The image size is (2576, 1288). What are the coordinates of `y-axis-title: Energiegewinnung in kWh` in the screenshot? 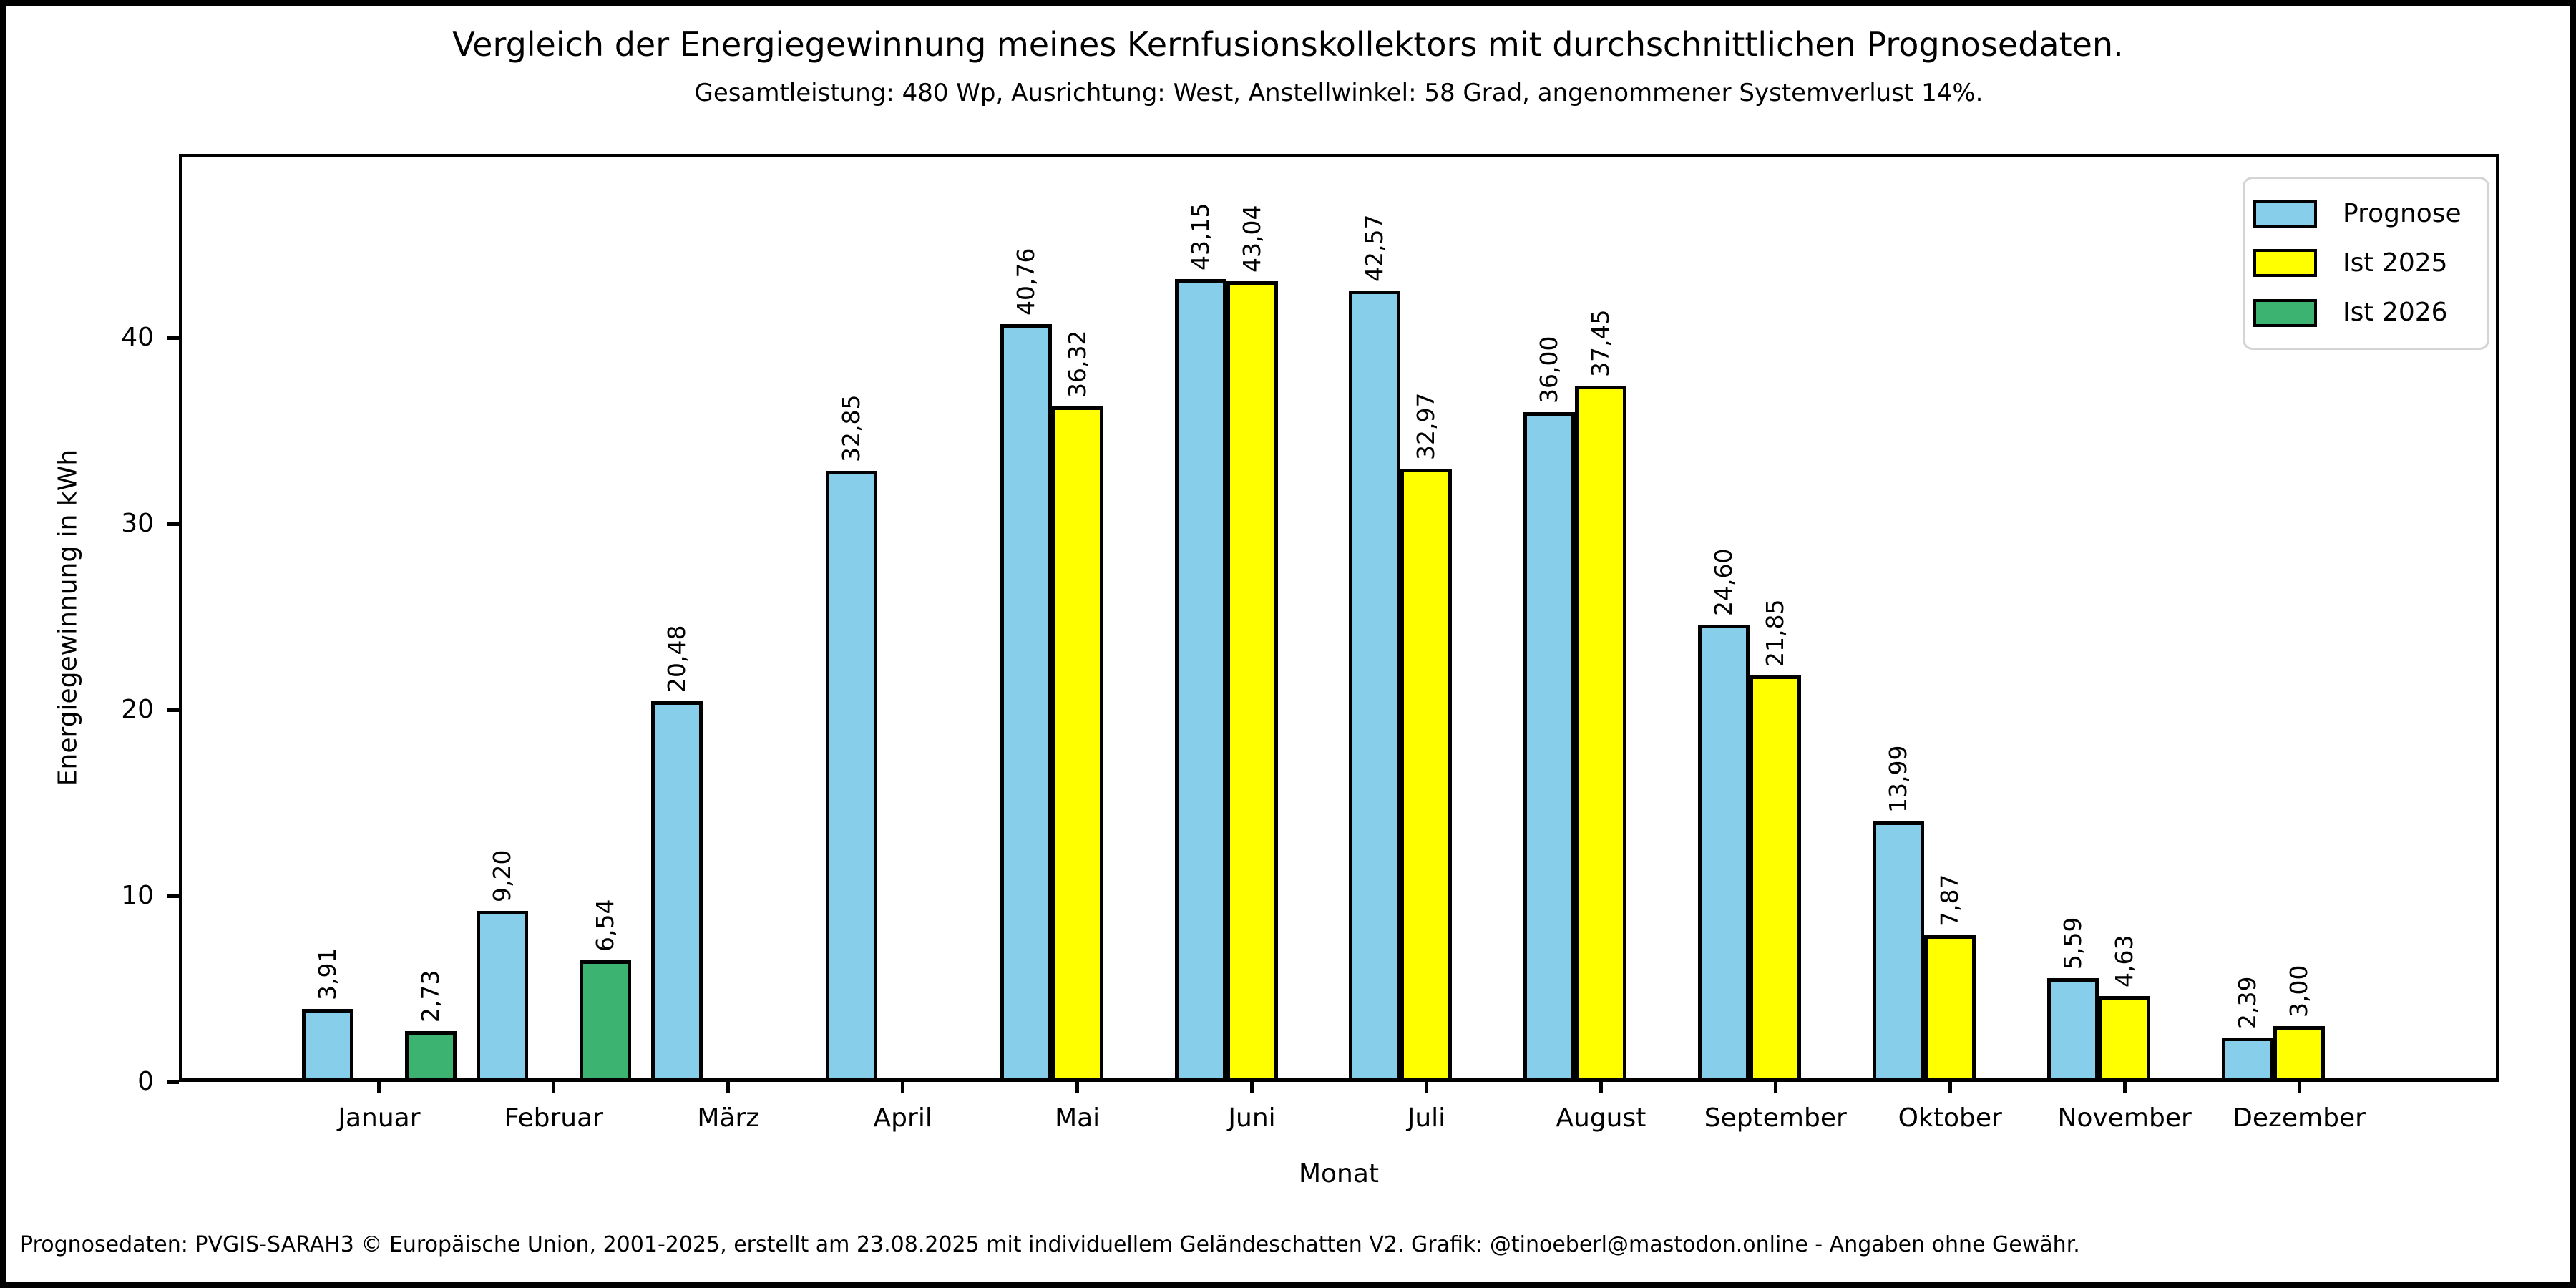 It's located at (68, 617).